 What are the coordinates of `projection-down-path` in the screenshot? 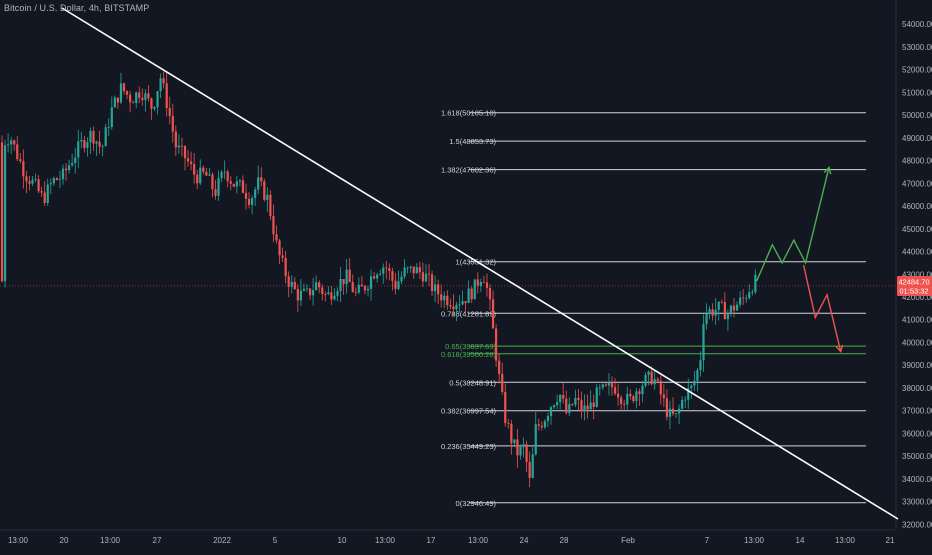 It's located at (822, 308).